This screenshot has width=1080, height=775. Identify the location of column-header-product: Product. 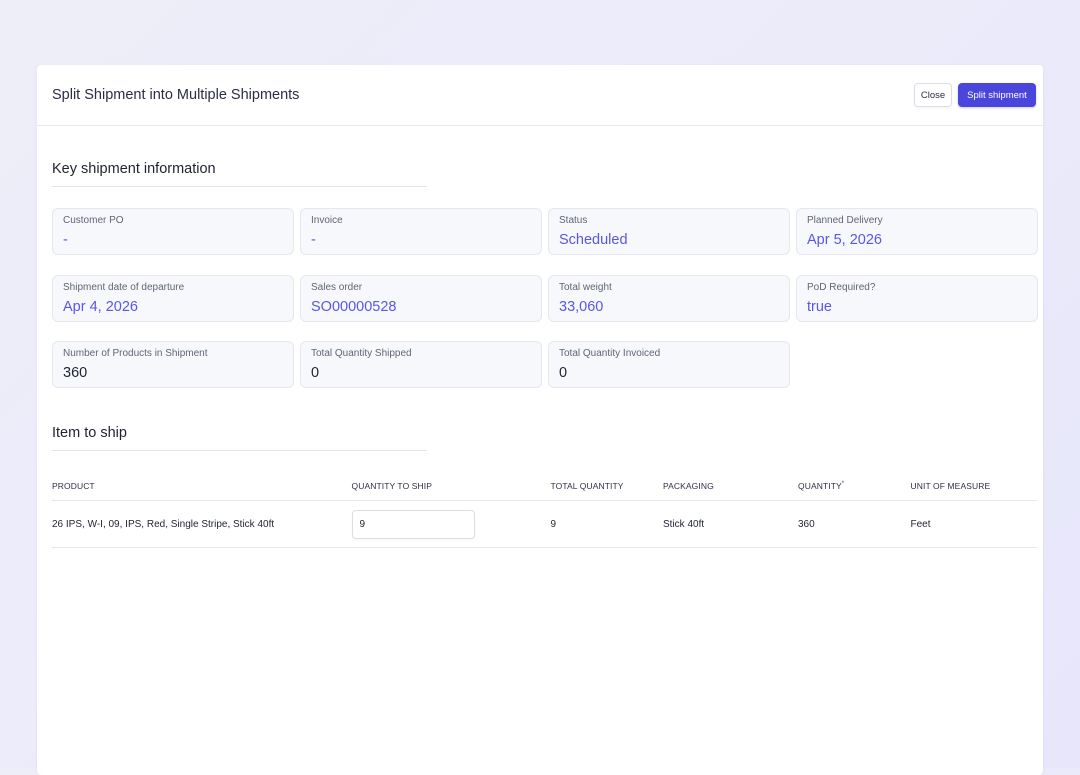
(73, 486).